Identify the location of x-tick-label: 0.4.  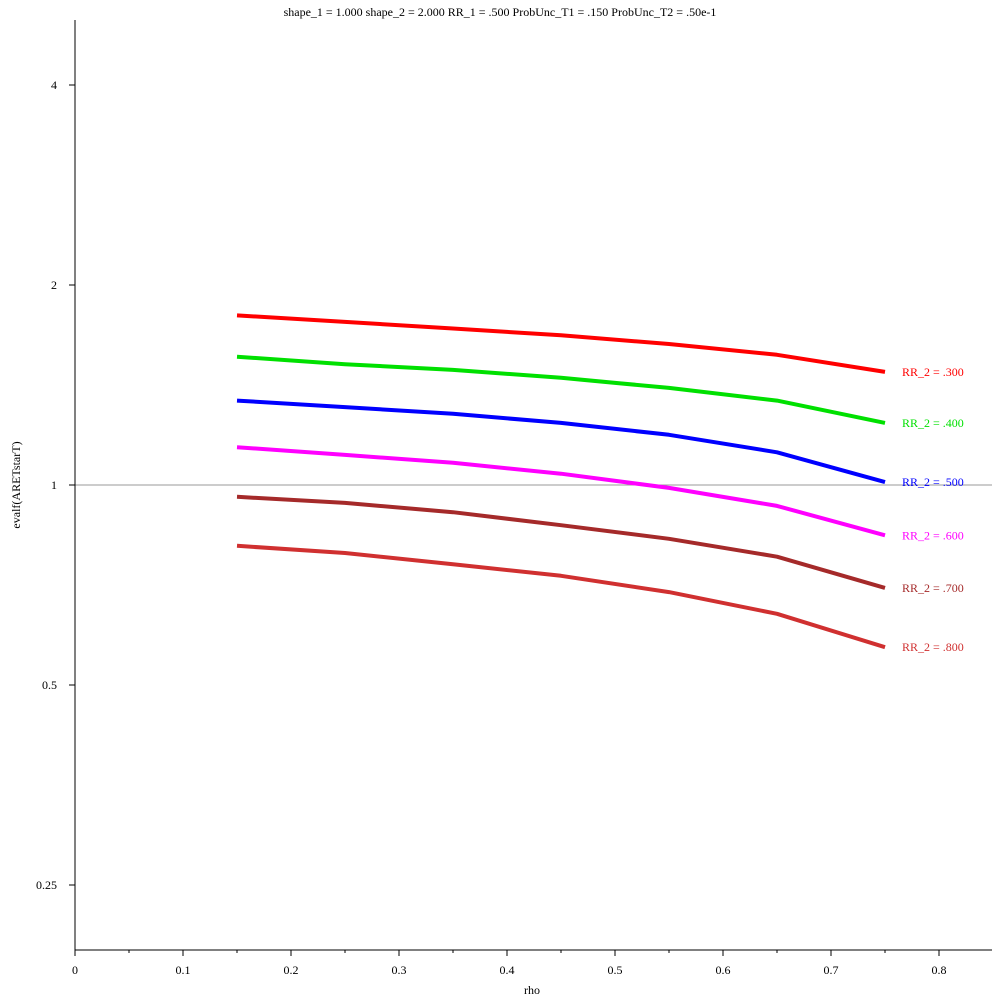
(507, 970).